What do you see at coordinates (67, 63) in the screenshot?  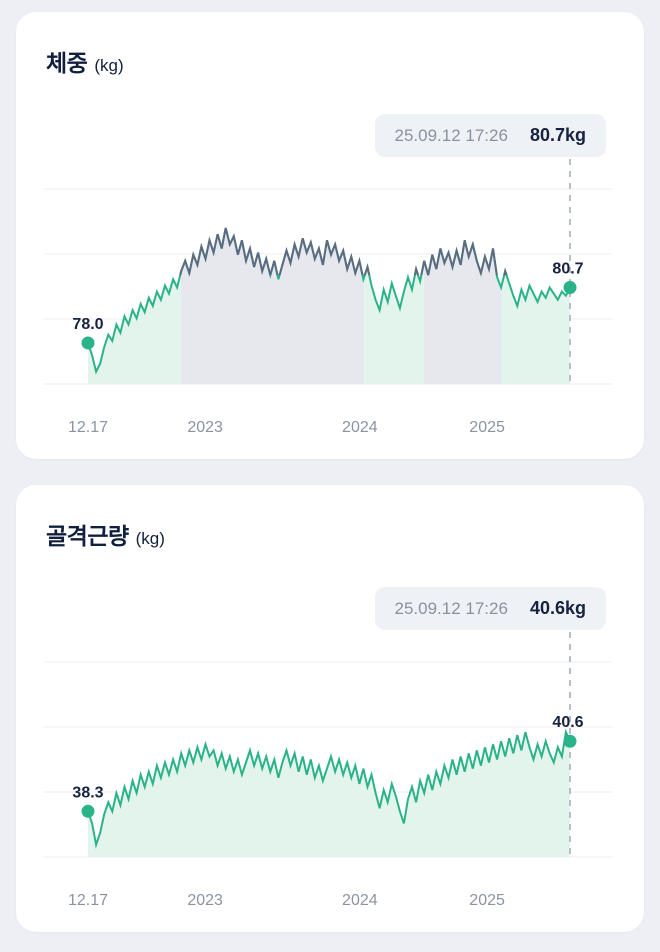 I see `page-title: 체중` at bounding box center [67, 63].